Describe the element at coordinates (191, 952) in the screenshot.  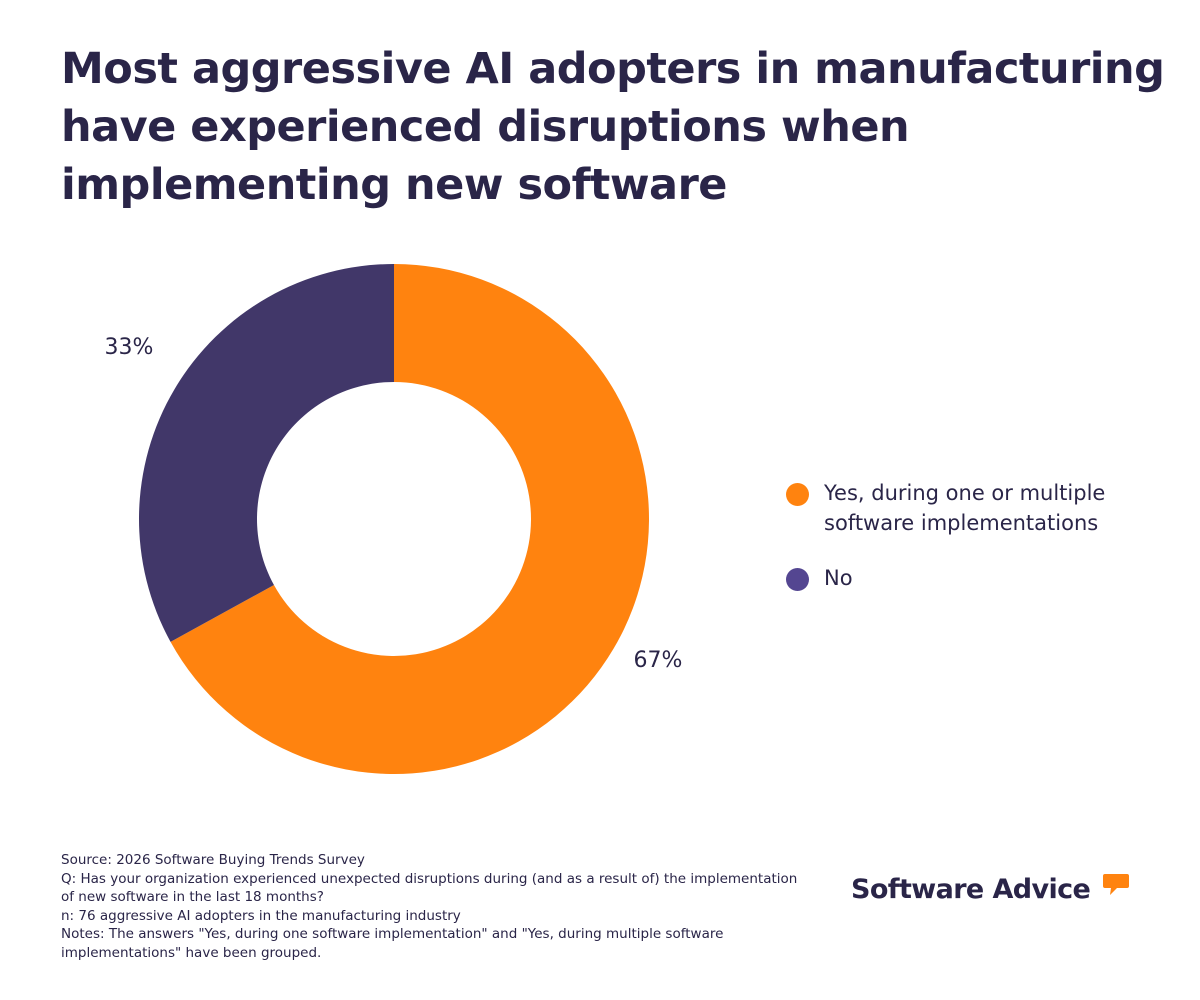
I see `notes-line: implementations" have been grouped.` at that location.